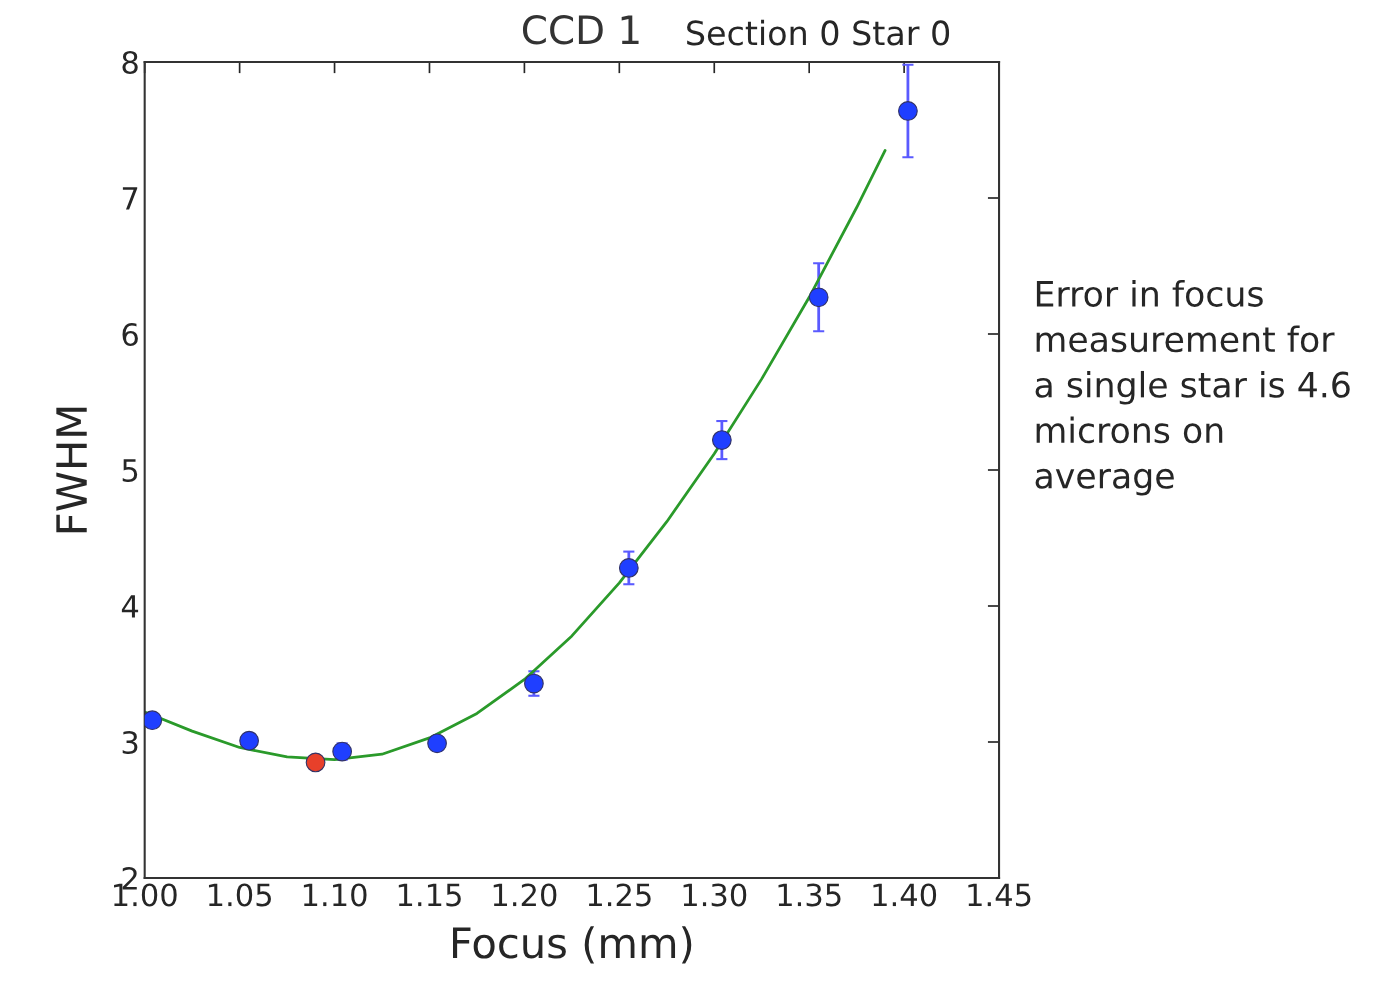 This screenshot has height=1000, width=1378. Describe the element at coordinates (818, 32) in the screenshot. I see `chart-subtitle: Section 0 Star 0` at that location.